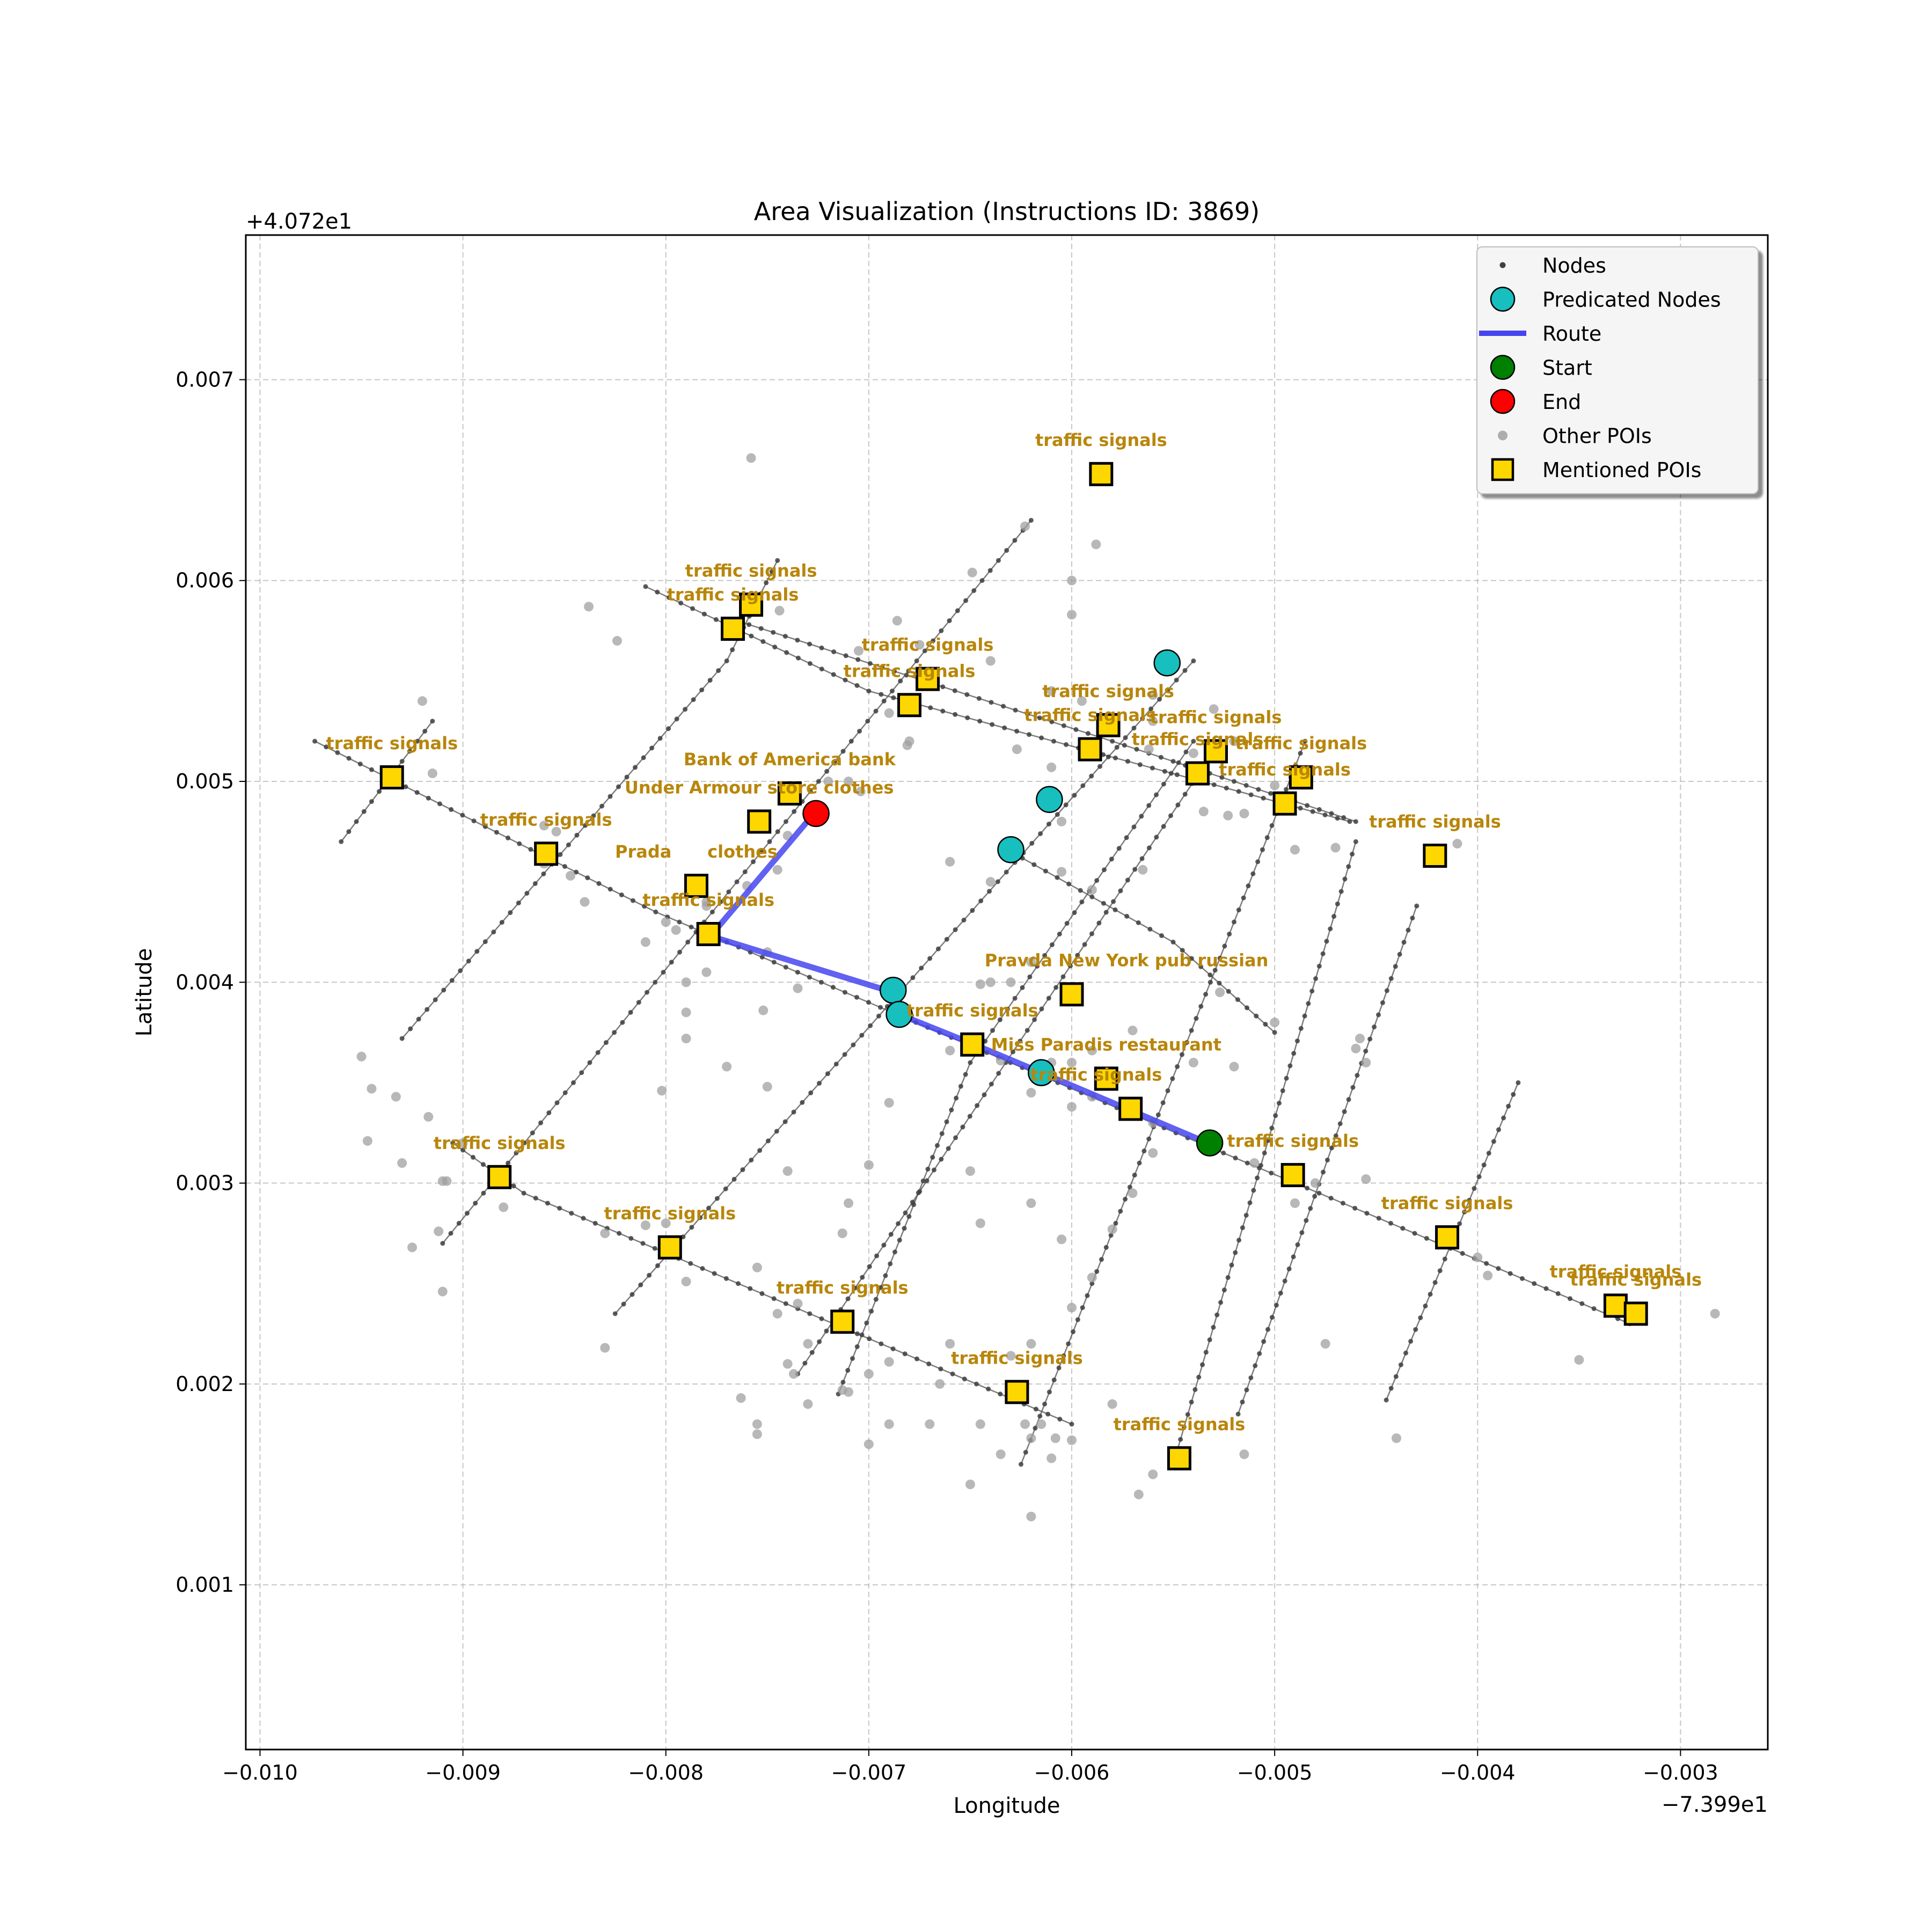  I want to click on legend-label: Other POIs, so click(1597, 436).